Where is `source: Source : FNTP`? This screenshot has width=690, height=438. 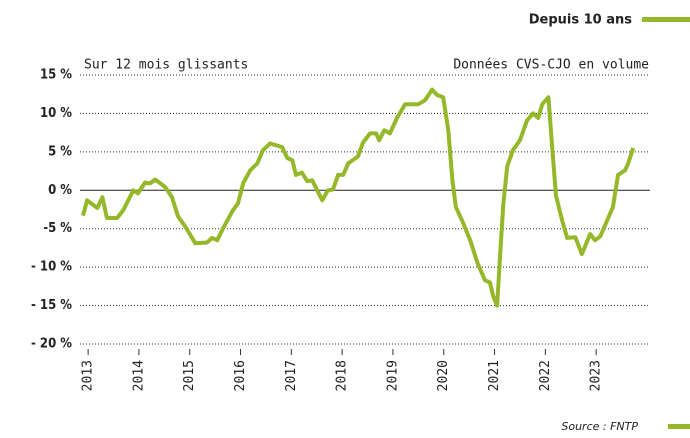 source: Source : FNTP is located at coordinates (599, 426).